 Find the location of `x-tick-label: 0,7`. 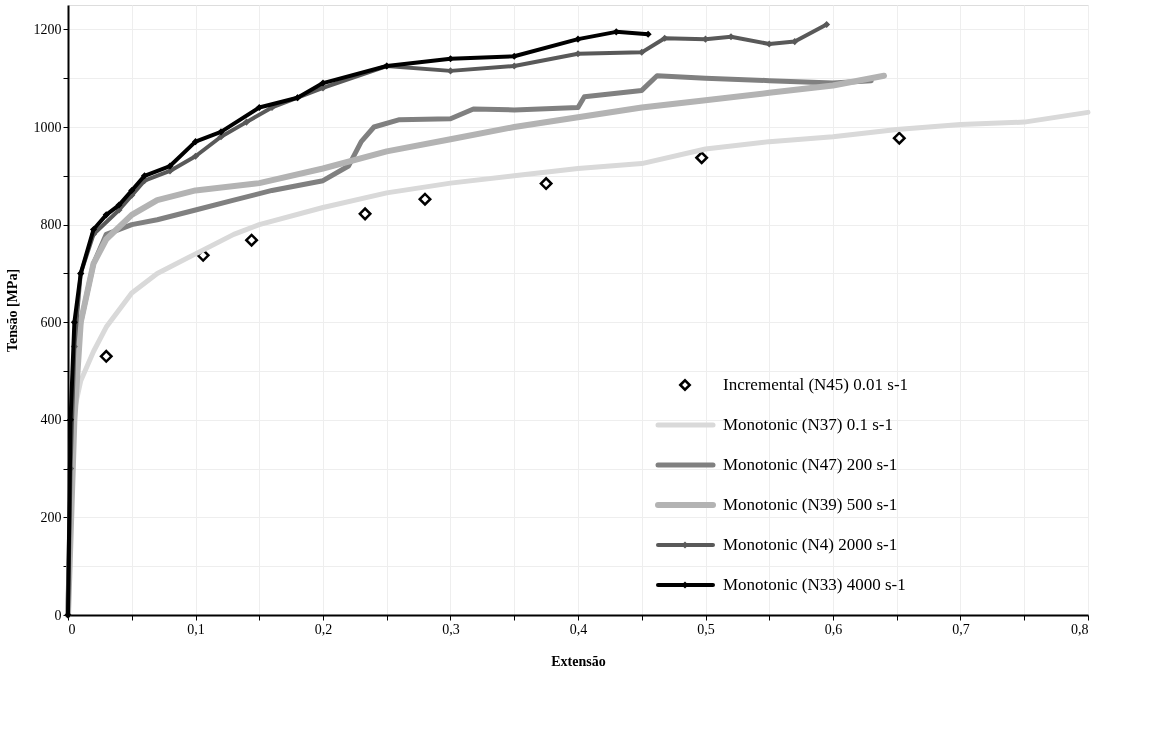

x-tick-label: 0,7 is located at coordinates (961, 629).